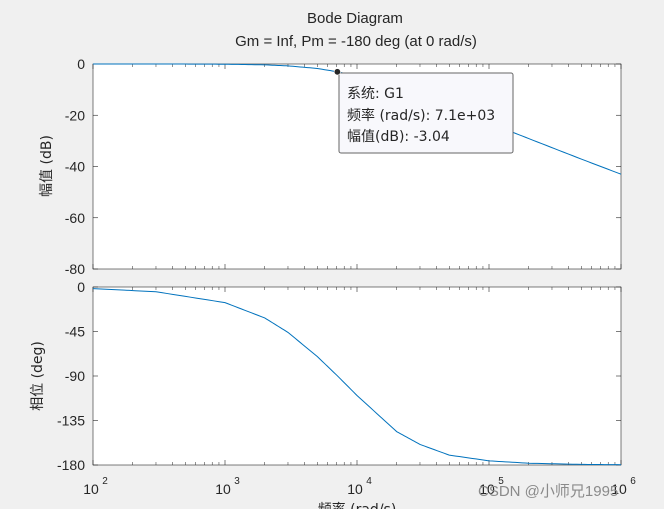  Describe the element at coordinates (81, 64) in the screenshot. I see `magnitude-y-tick-label: 0` at that location.